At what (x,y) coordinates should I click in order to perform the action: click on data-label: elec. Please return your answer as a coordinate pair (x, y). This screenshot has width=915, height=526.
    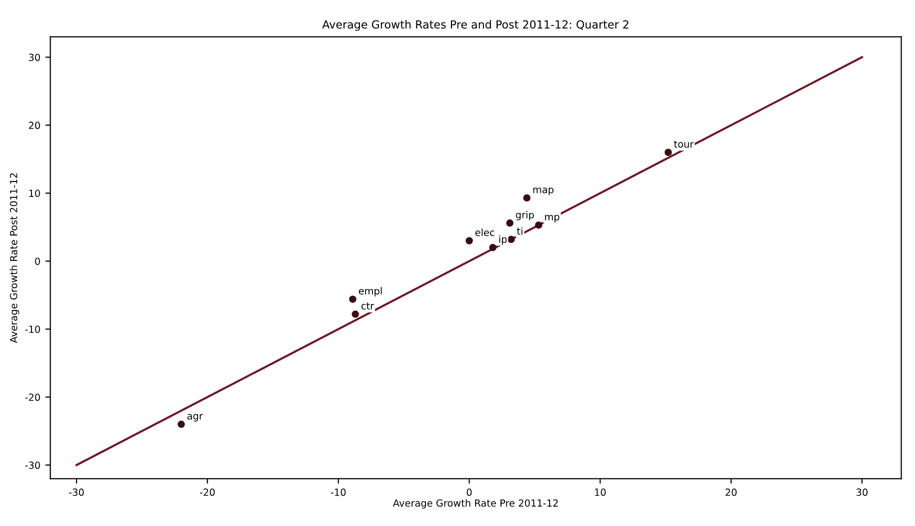
    Looking at the image, I should click on (484, 232).